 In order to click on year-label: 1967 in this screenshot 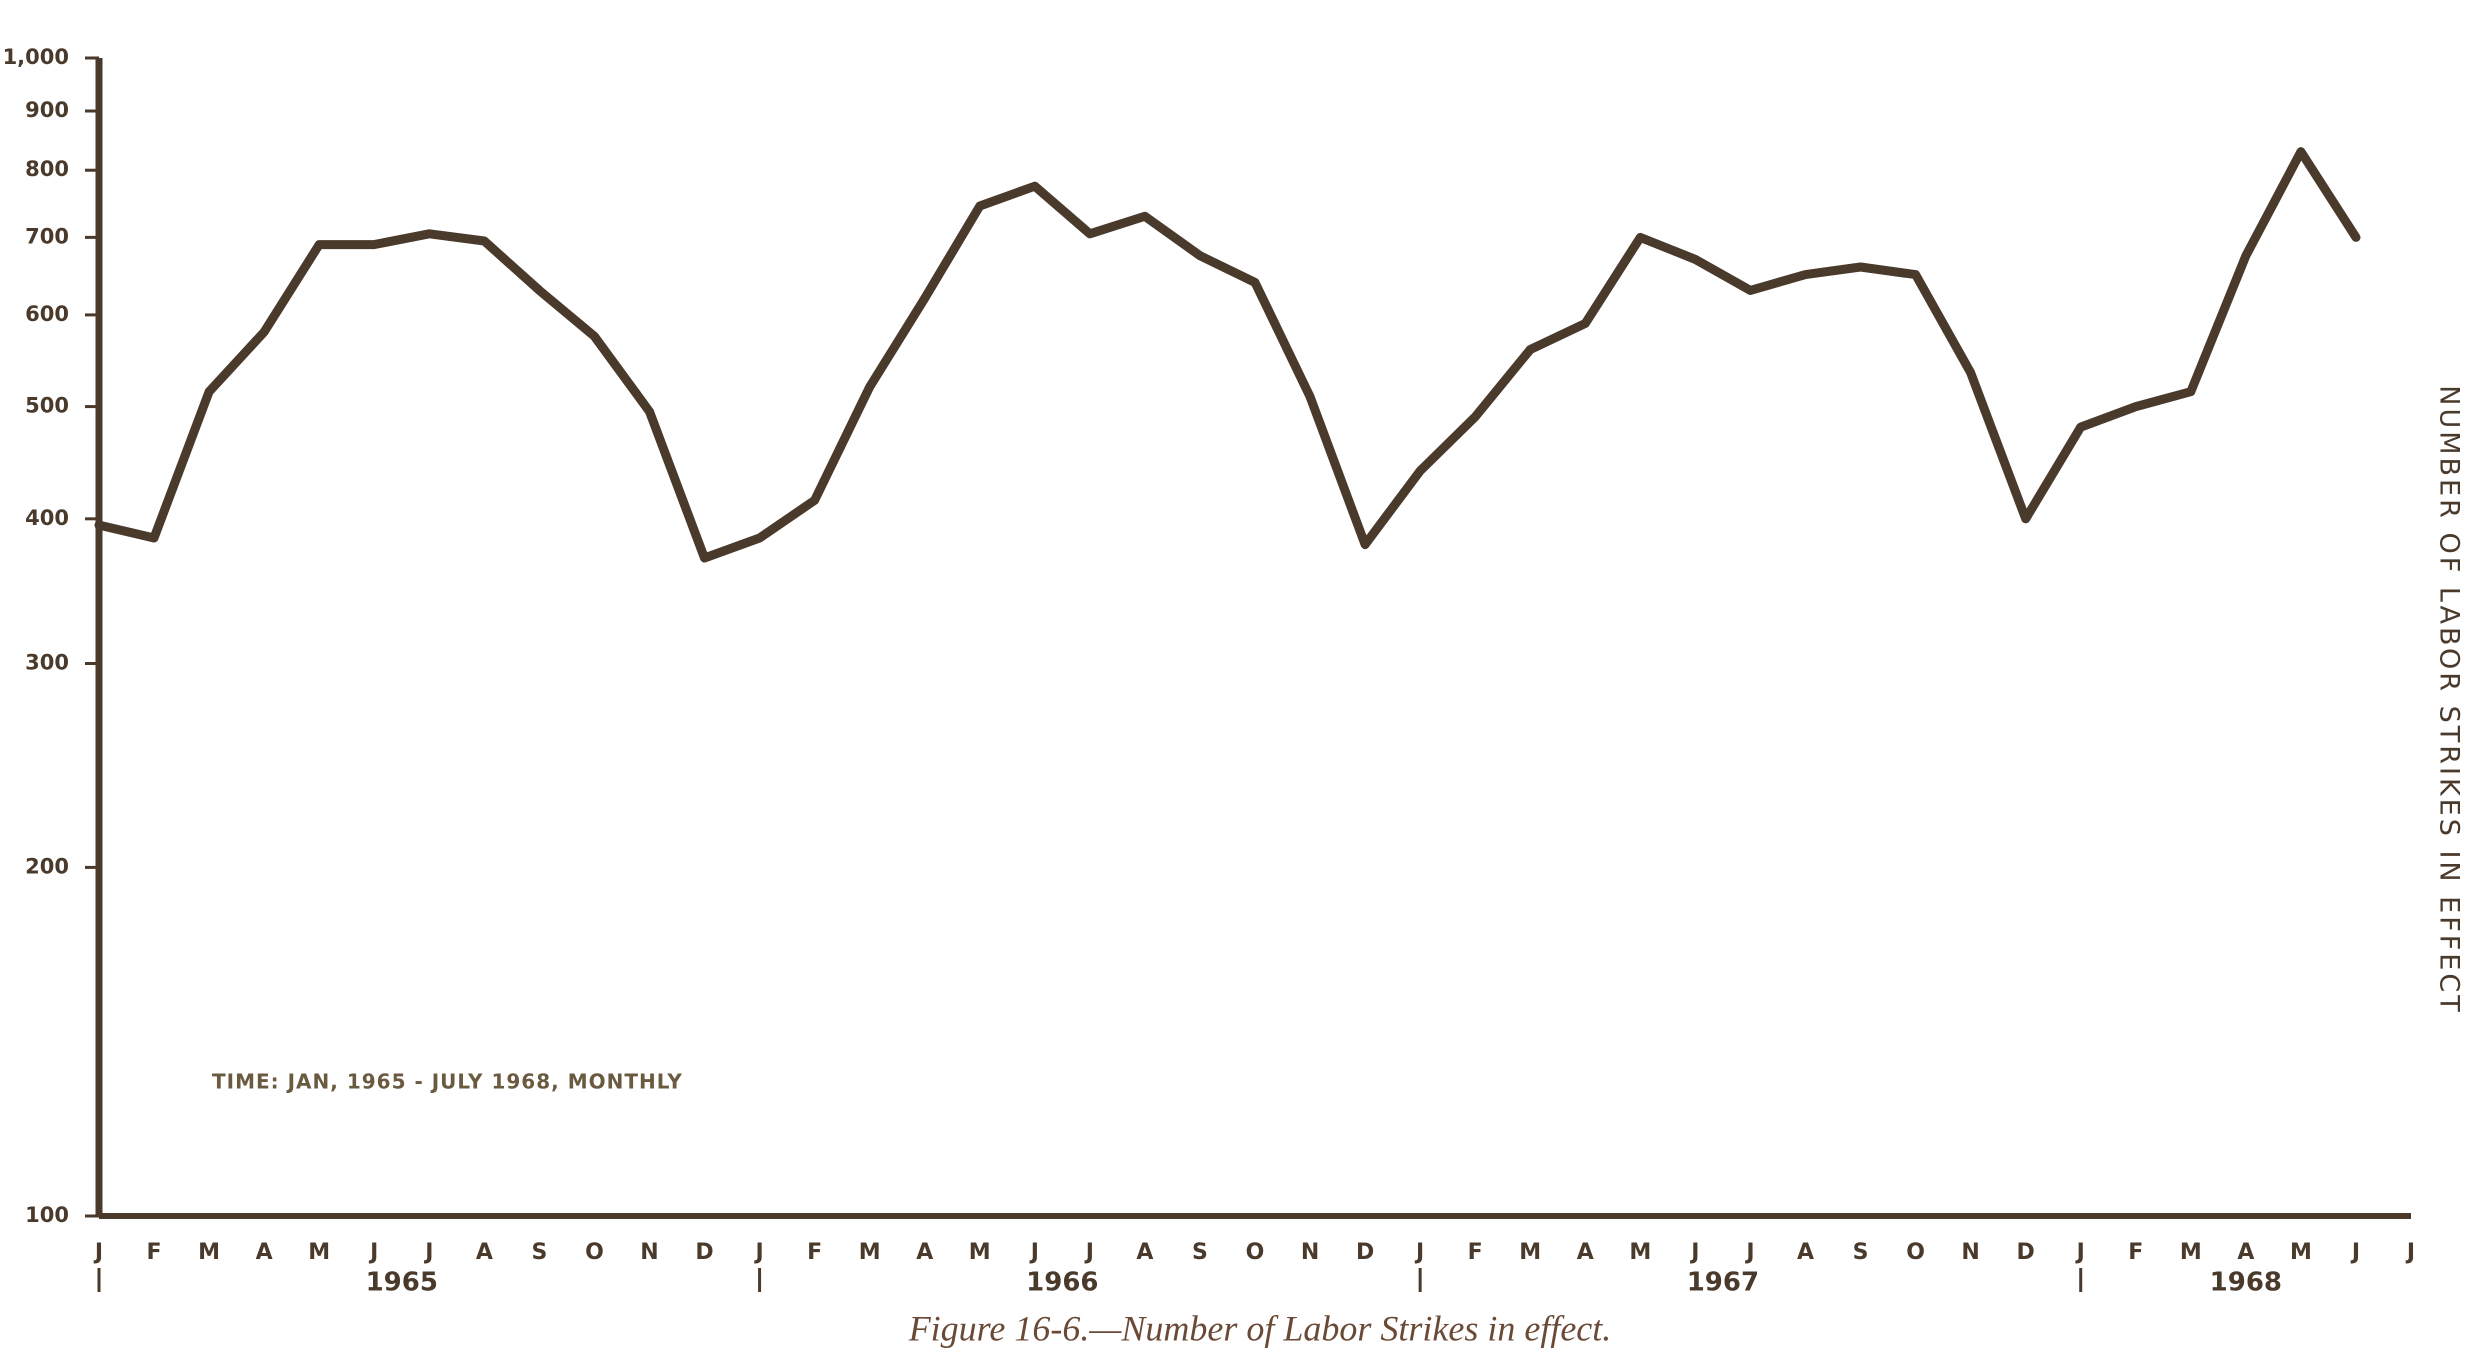, I will do `click(1723, 1283)`.